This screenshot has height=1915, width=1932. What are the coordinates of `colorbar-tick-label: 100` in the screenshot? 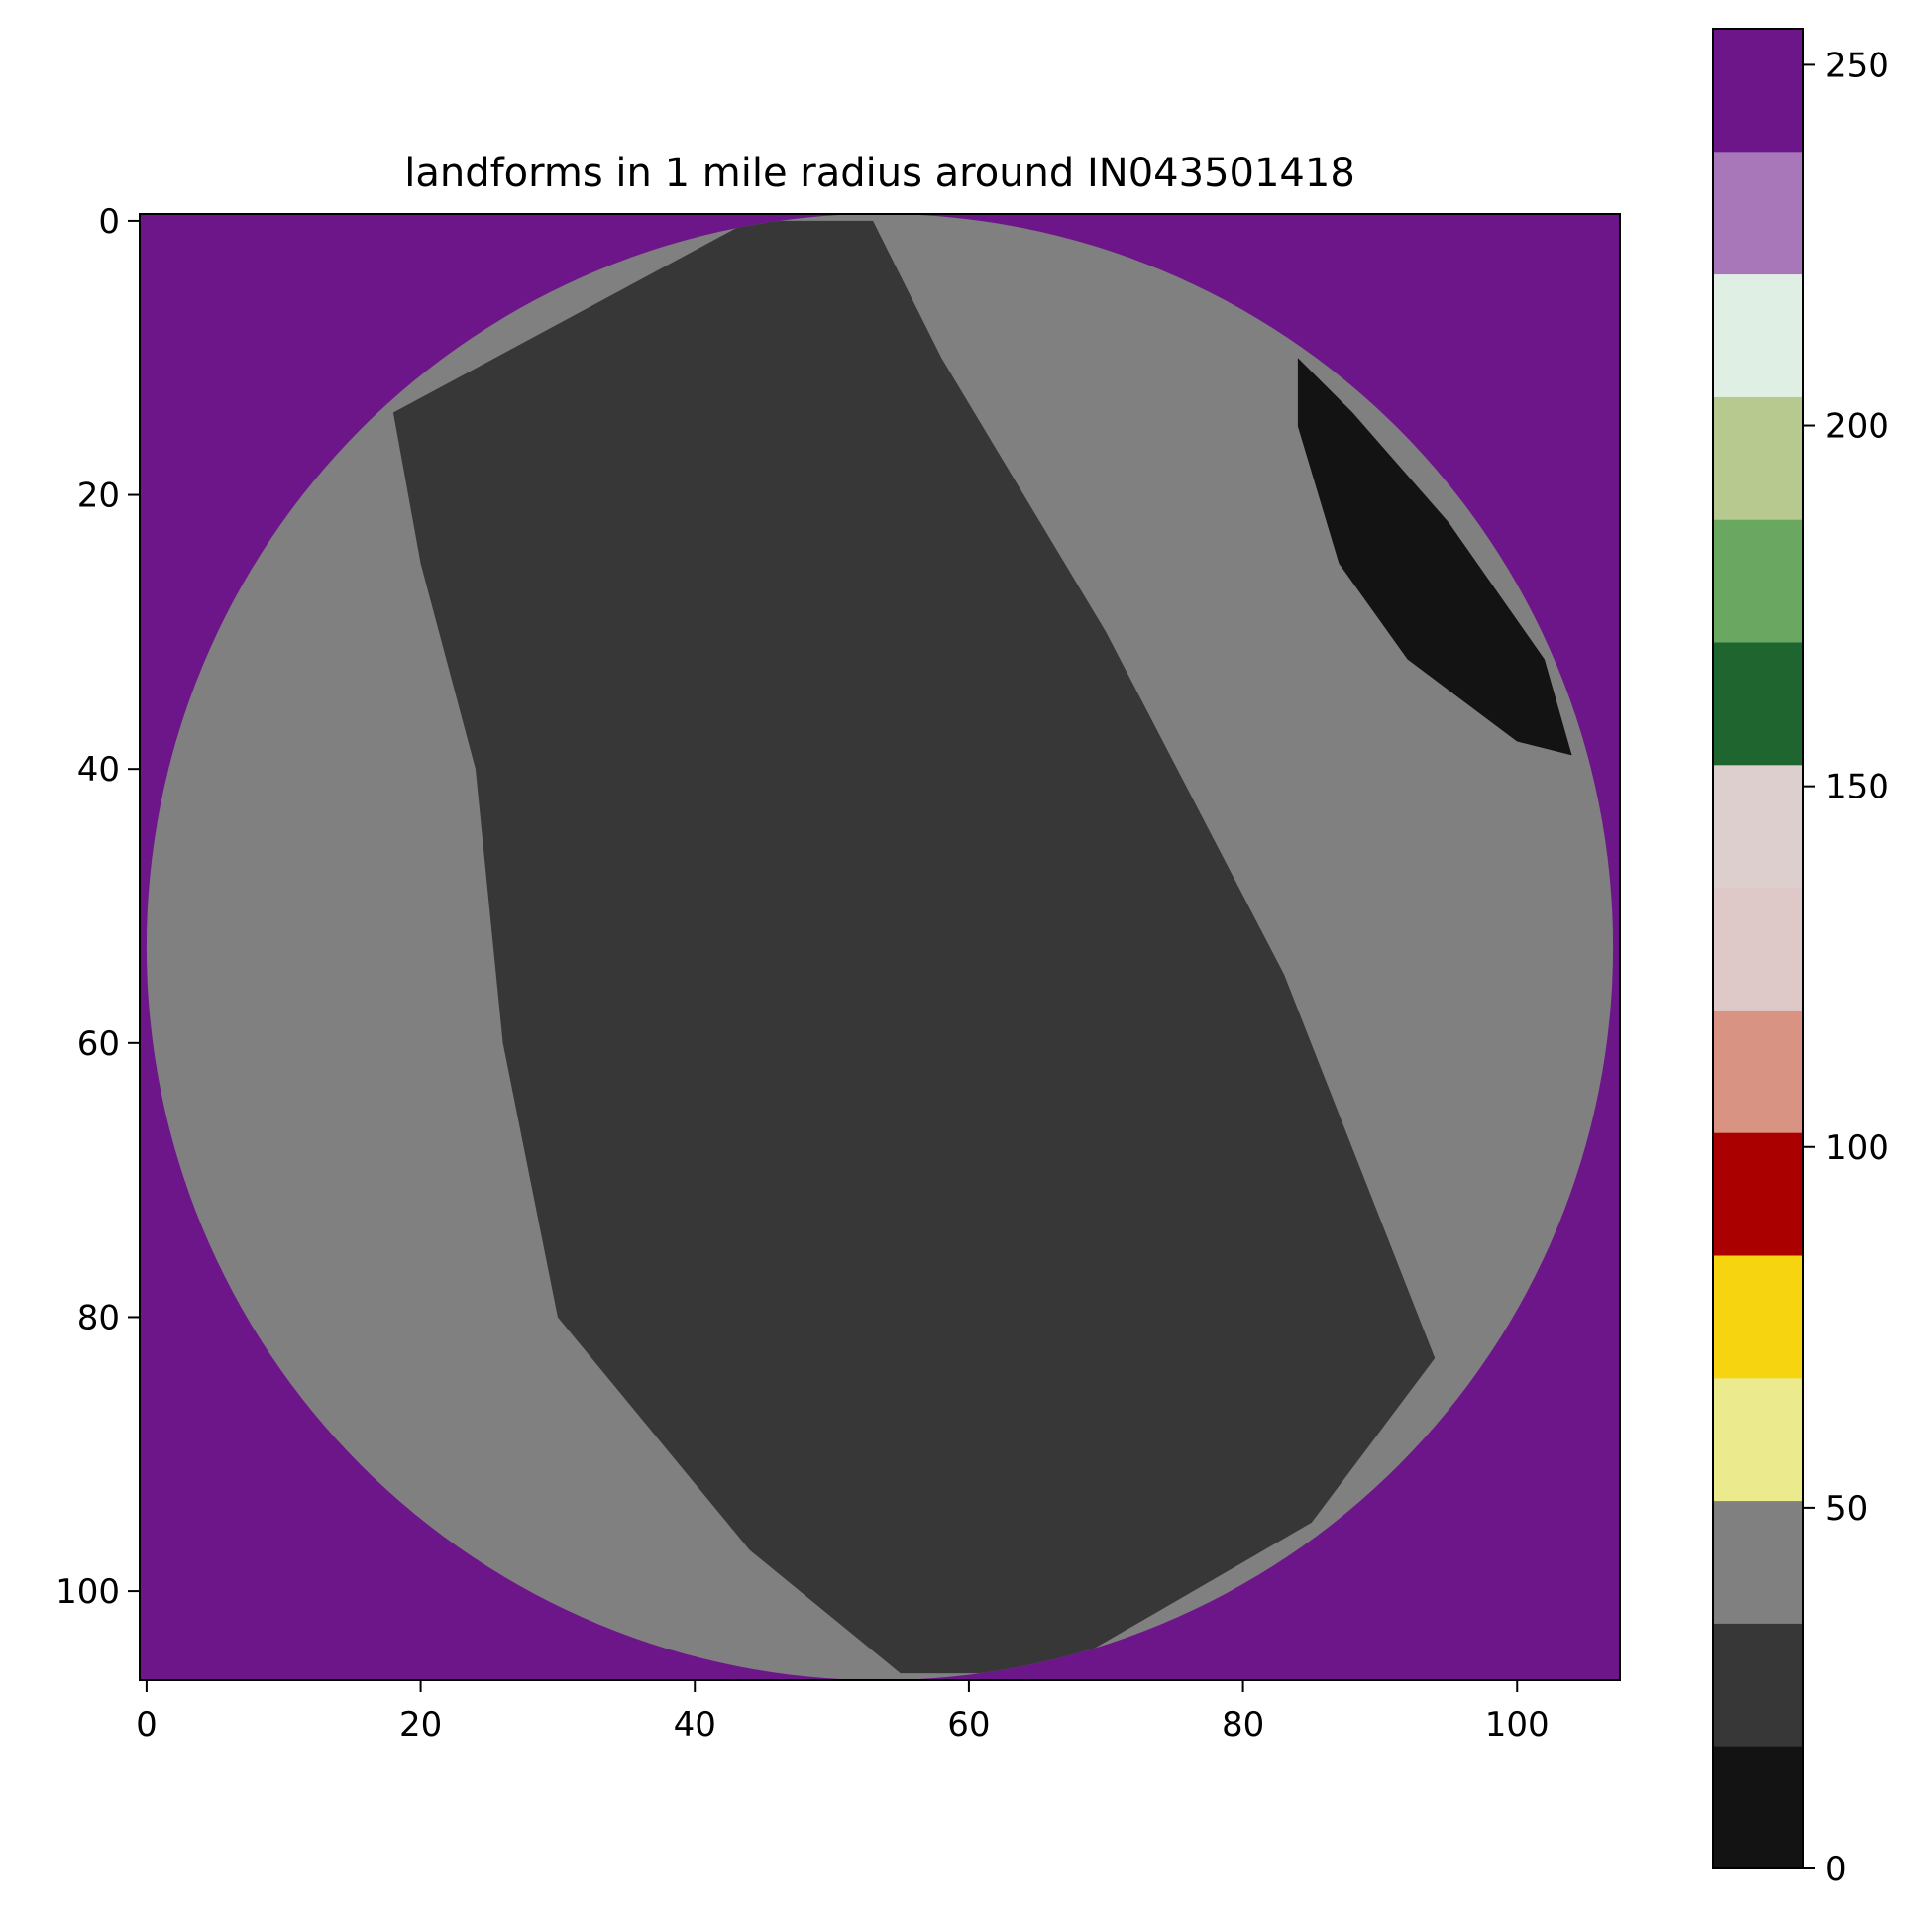 It's located at (1857, 1148).